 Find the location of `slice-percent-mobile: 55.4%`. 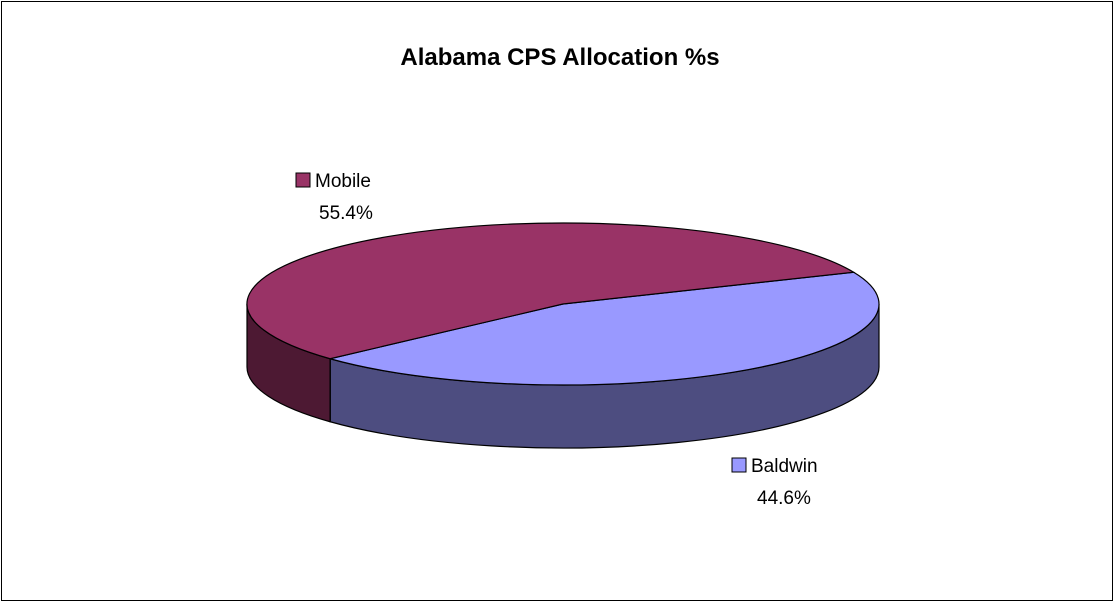

slice-percent-mobile: 55.4% is located at coordinates (346, 213).